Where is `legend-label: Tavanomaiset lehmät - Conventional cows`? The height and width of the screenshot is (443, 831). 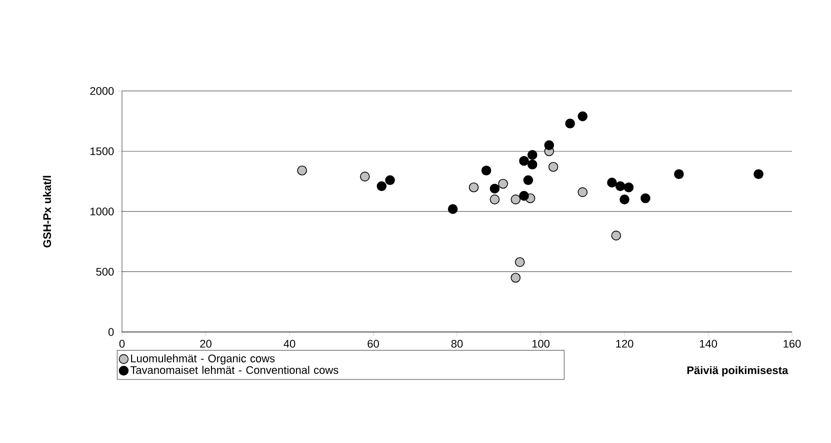 legend-label: Tavanomaiset lehmät - Conventional cows is located at coordinates (234, 370).